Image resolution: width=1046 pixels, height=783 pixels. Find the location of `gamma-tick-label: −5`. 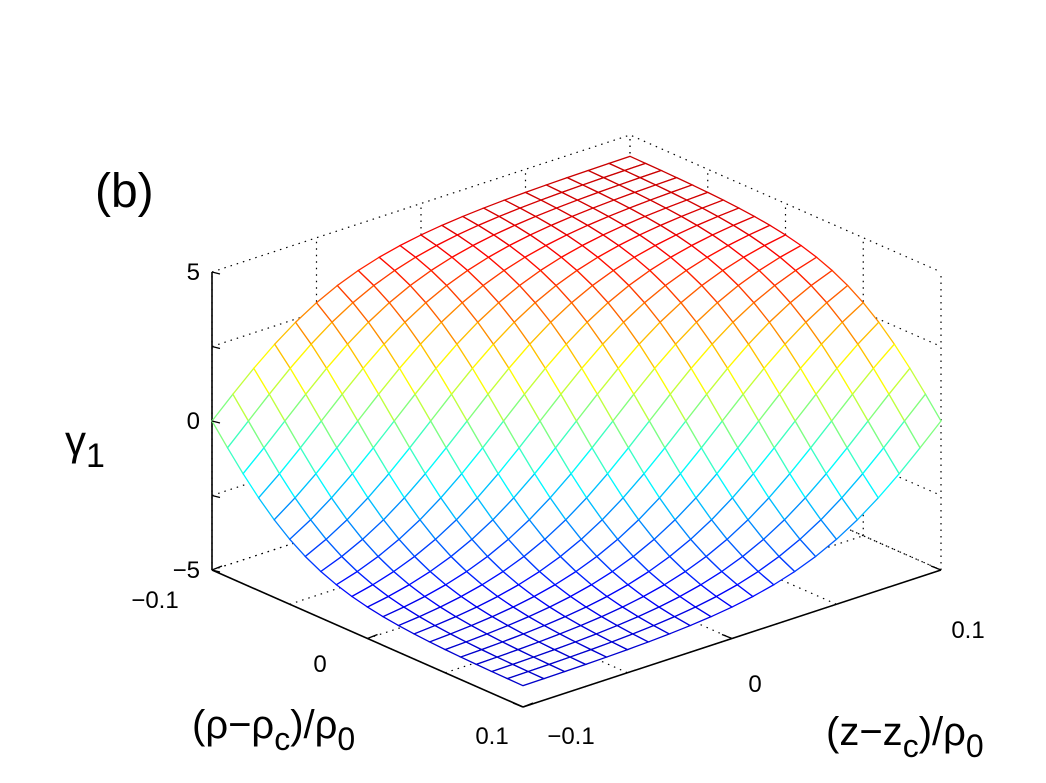

gamma-tick-label: −5 is located at coordinates (186, 570).